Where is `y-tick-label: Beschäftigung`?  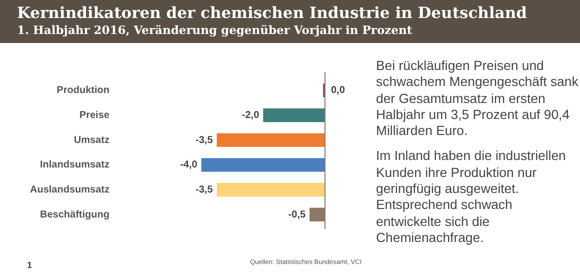
y-tick-label: Beschäftigung is located at coordinates (75, 214).